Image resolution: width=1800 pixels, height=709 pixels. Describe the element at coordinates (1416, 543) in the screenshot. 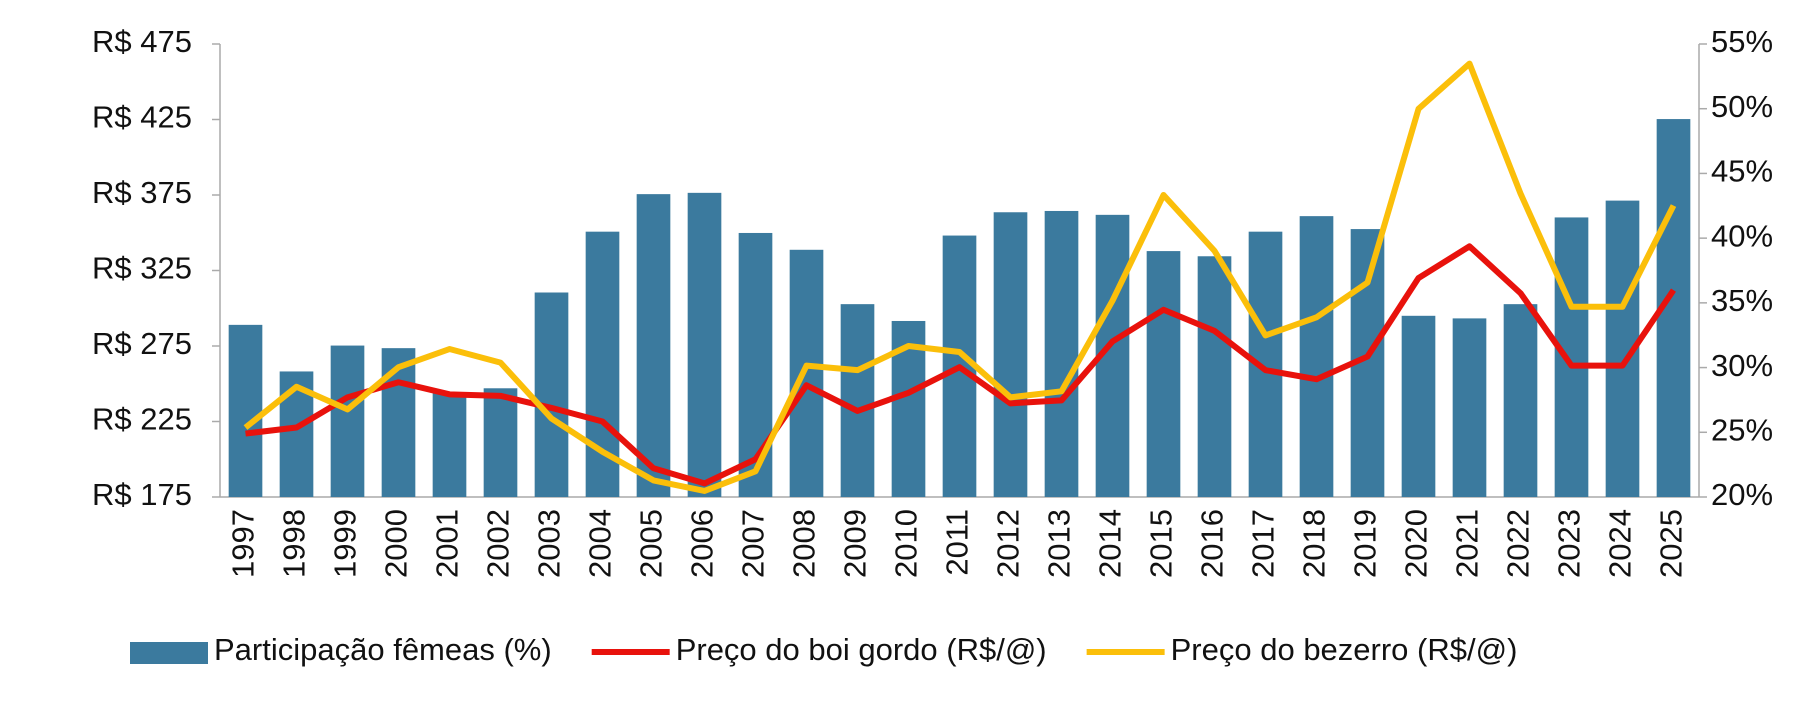

I see `x-tick-label: 2020` at that location.